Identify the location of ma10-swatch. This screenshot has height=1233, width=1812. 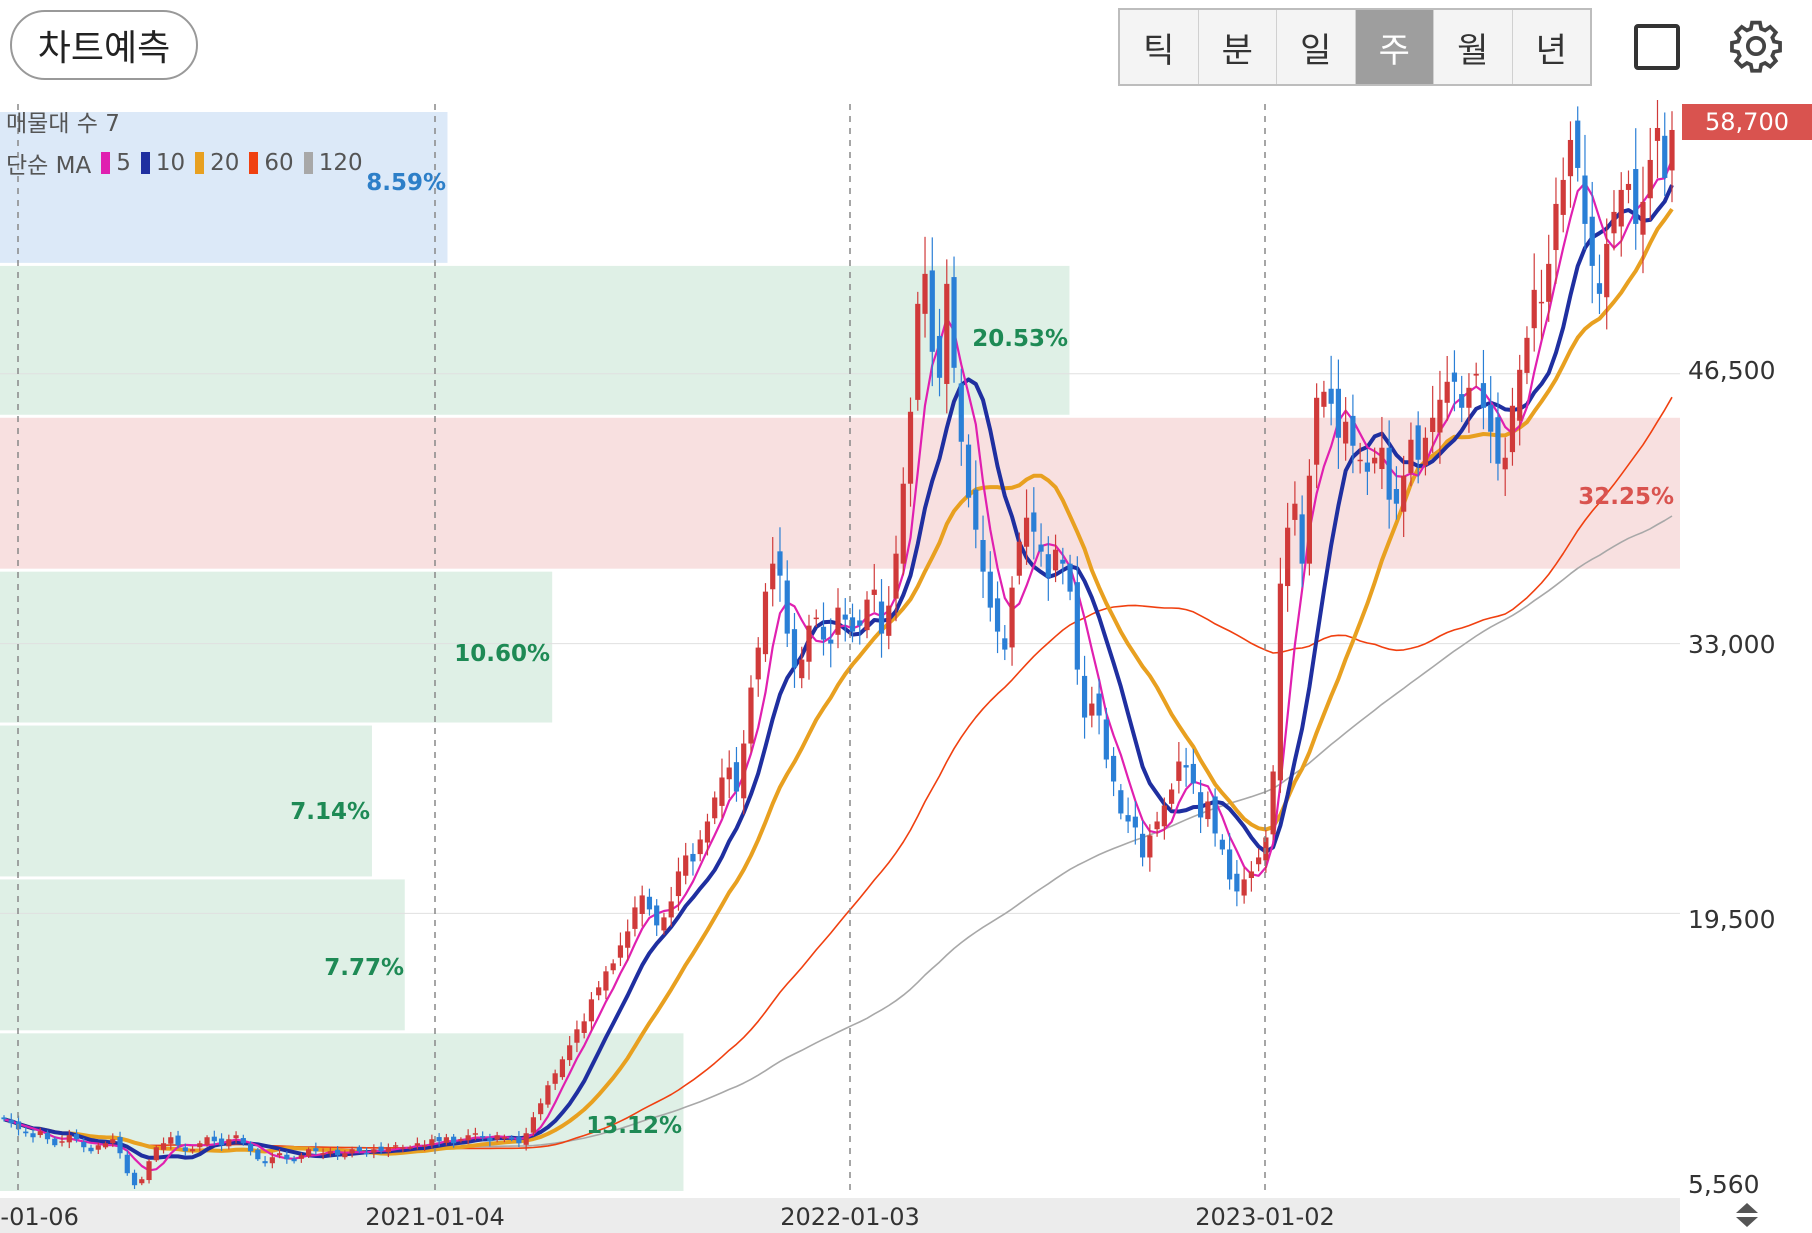
(145, 163).